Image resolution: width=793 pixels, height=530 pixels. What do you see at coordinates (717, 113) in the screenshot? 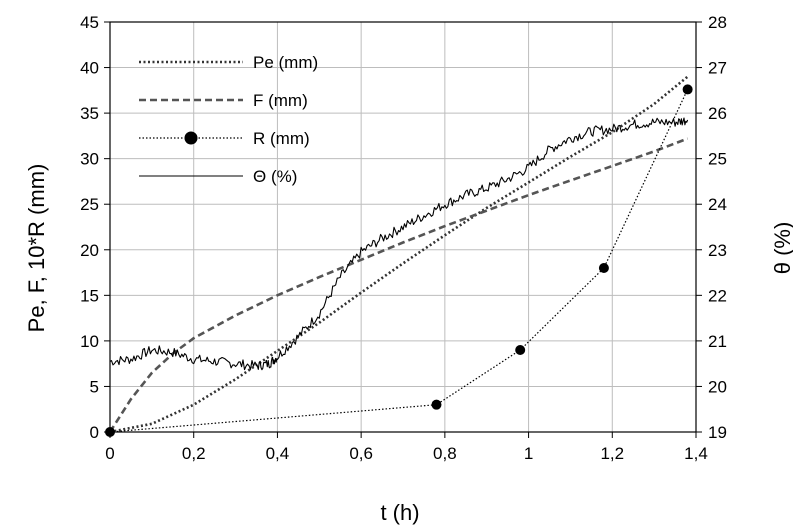
I see `y-right-tick-label: 26` at bounding box center [717, 113].